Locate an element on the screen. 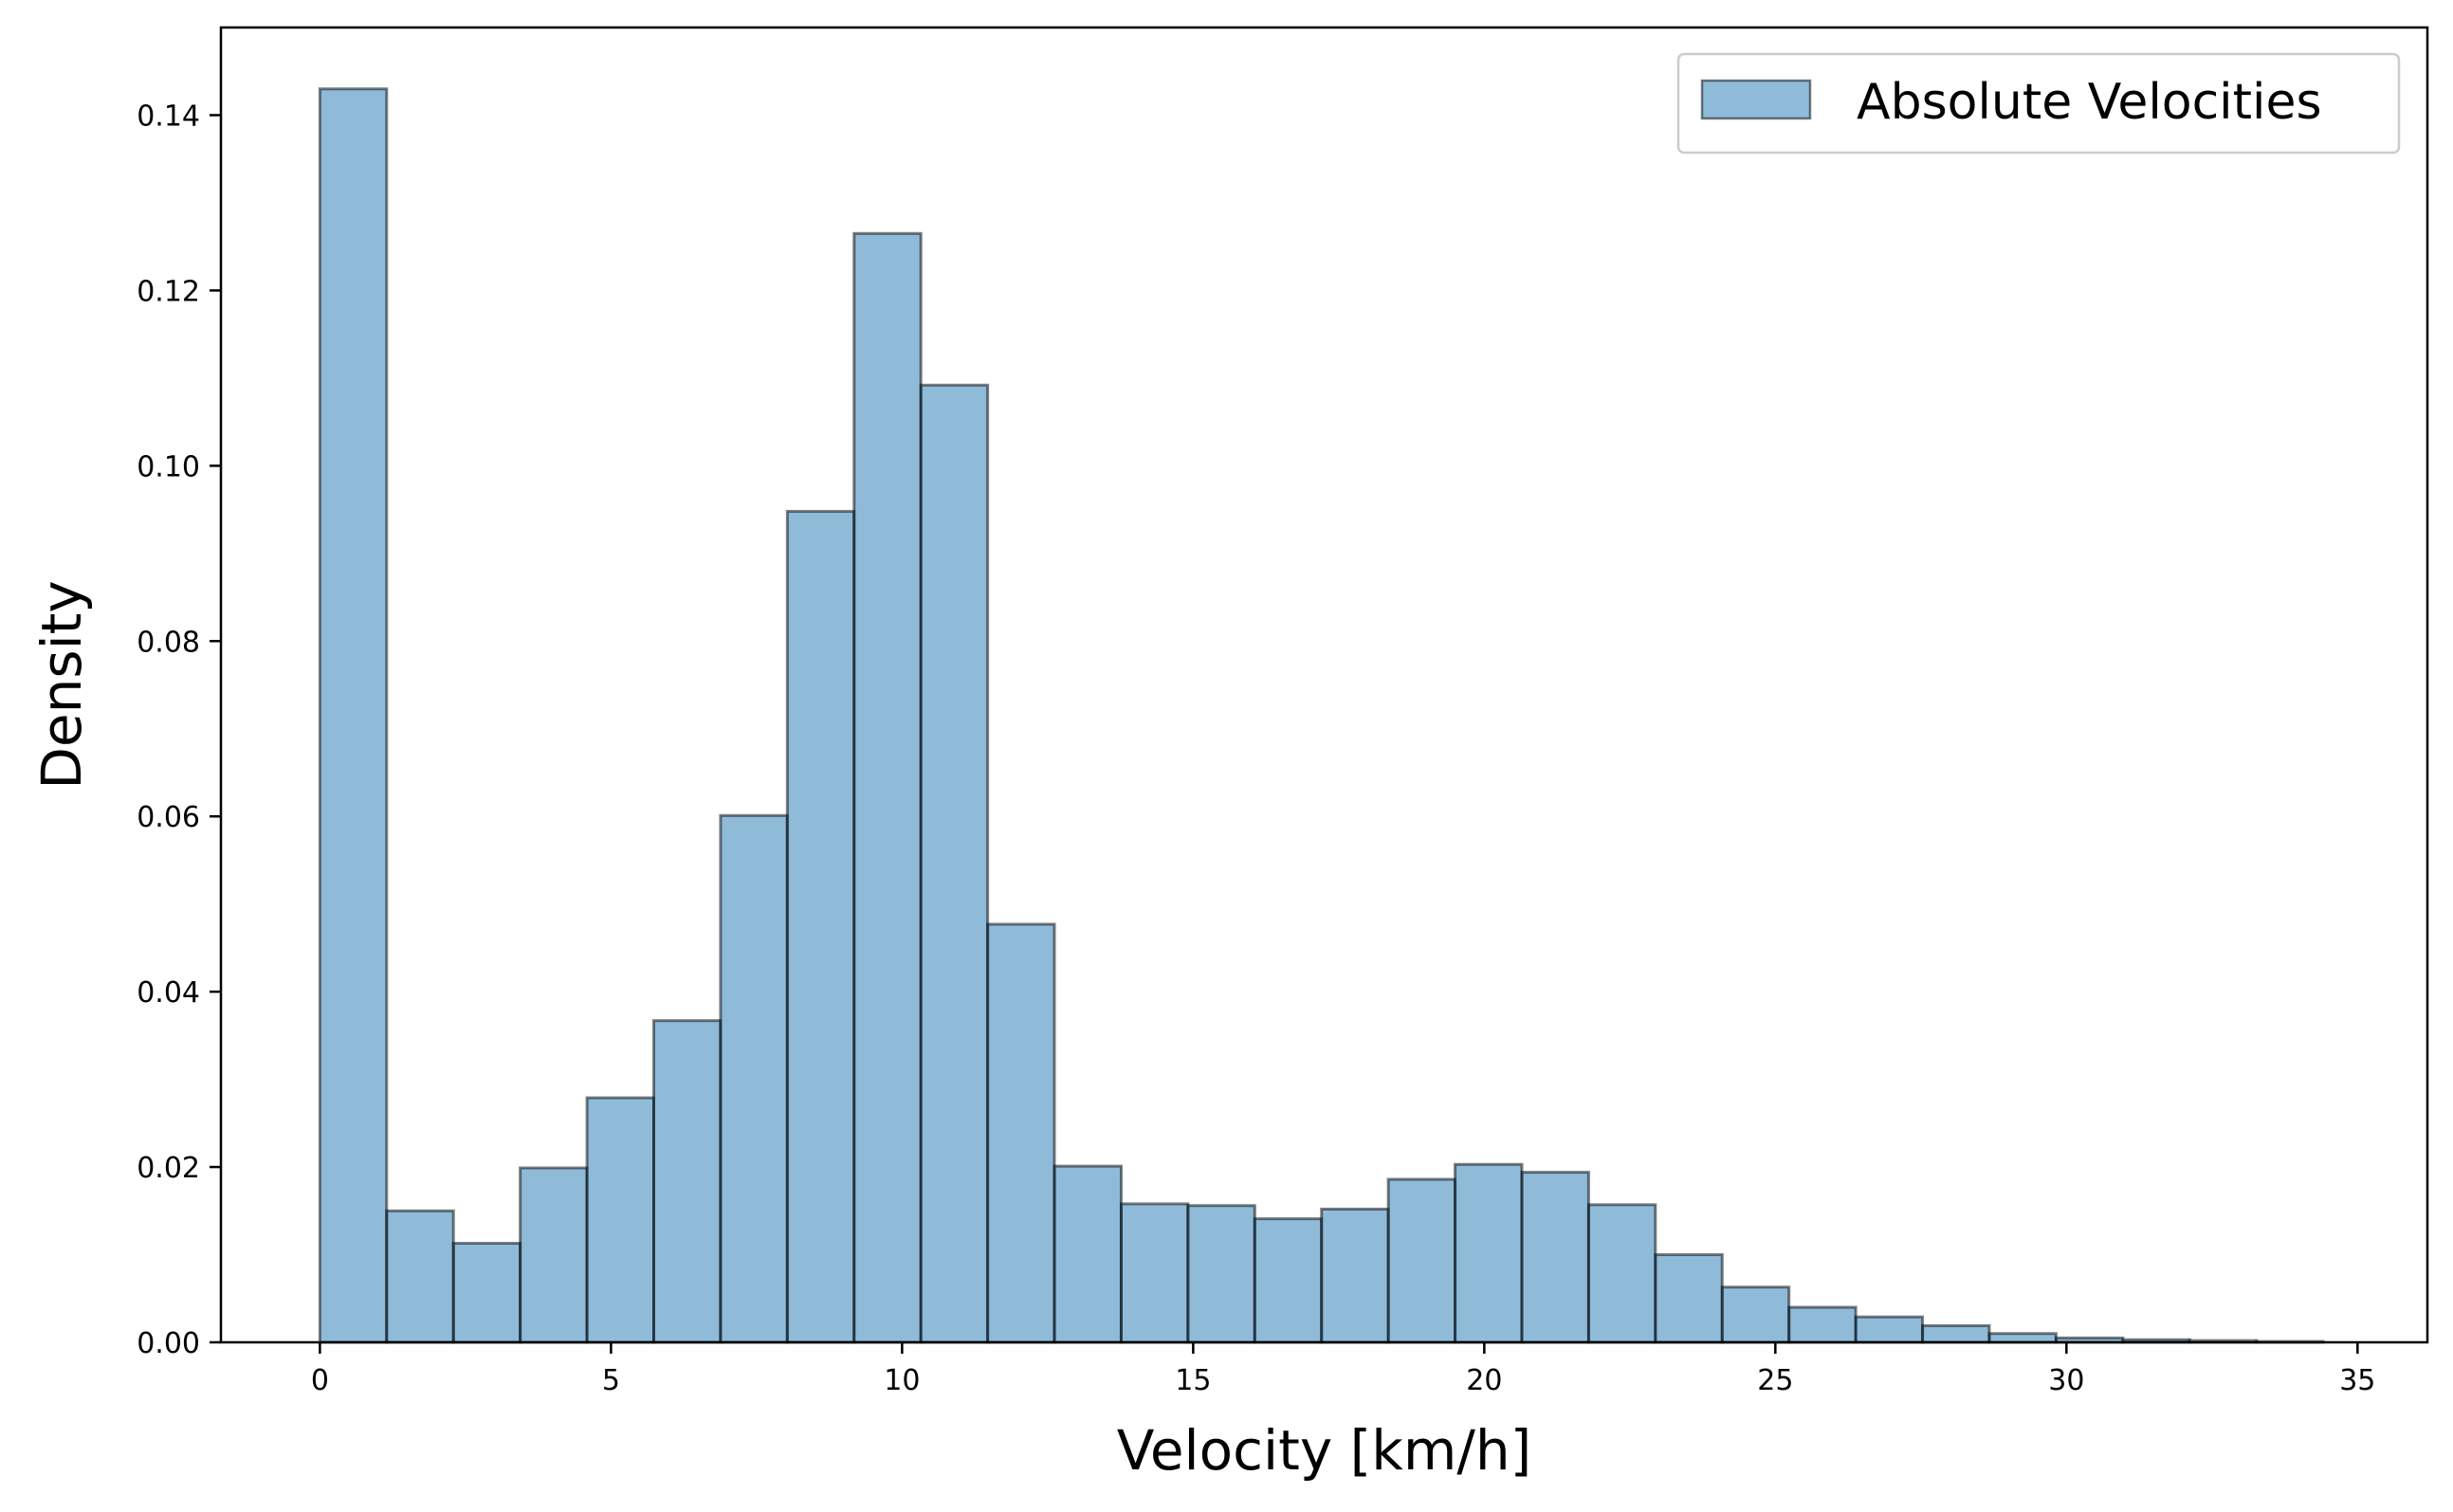 The image size is (2453, 1512). x-tick-label: 10 is located at coordinates (902, 1381).